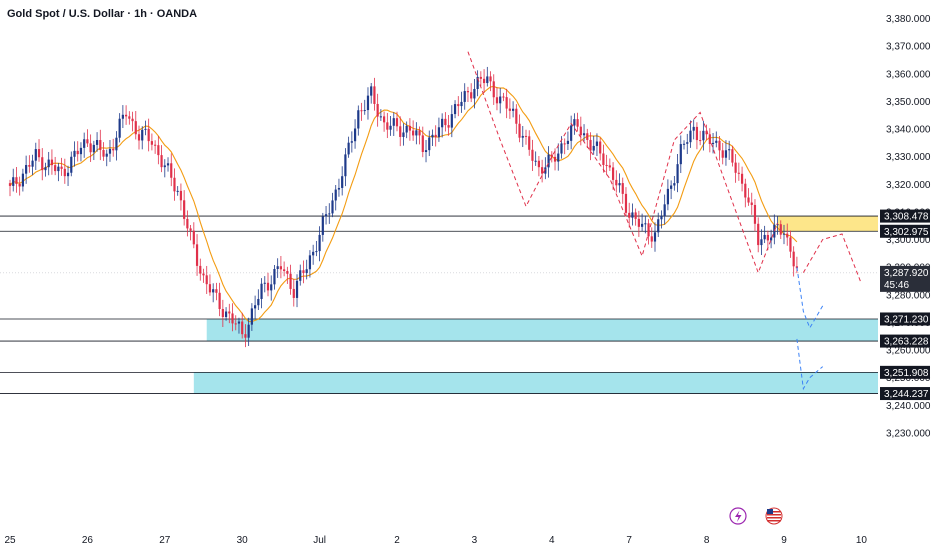  Describe the element at coordinates (908, 295) in the screenshot. I see `y-tick-label: 3,280.000` at that location.